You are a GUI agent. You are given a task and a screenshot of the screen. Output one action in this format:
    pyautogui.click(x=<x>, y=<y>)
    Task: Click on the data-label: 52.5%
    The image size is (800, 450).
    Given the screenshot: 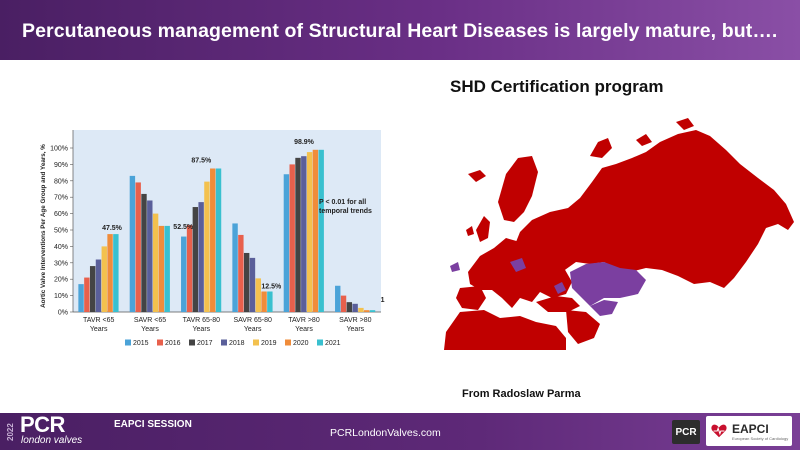 What is the action you would take?
    pyautogui.click(x=183, y=227)
    